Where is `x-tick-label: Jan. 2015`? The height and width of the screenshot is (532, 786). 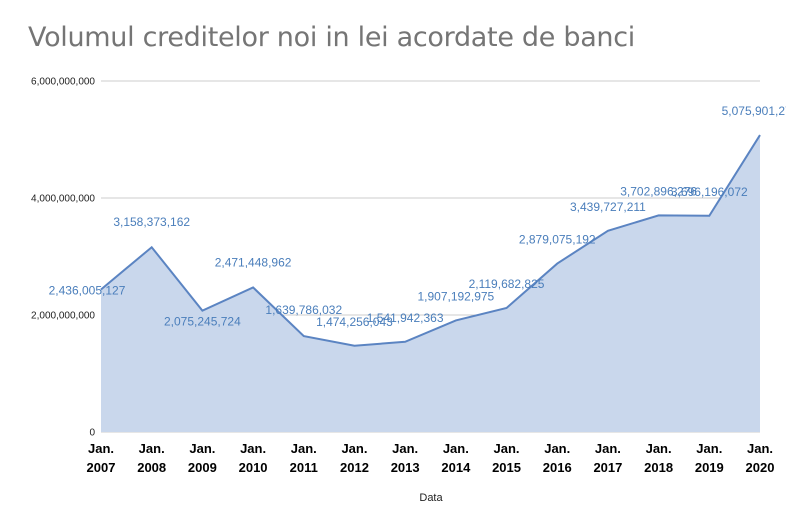 x-tick-label: Jan. 2015 is located at coordinates (506, 458).